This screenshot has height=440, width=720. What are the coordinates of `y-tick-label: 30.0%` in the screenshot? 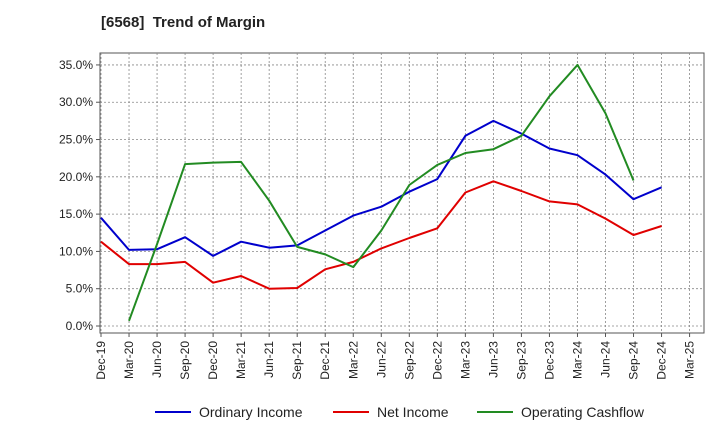 It's located at (76, 102).